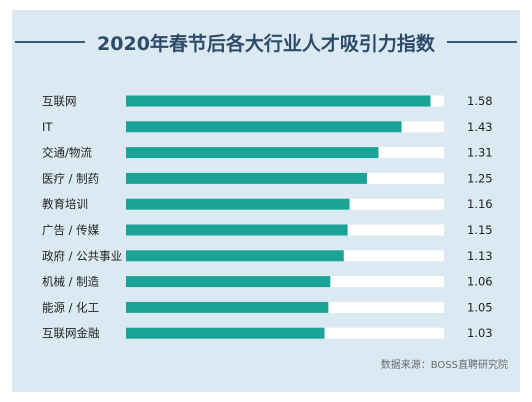 This screenshot has height=402, width=532. I want to click on category-label: 医疗 / 制药, so click(70, 178).